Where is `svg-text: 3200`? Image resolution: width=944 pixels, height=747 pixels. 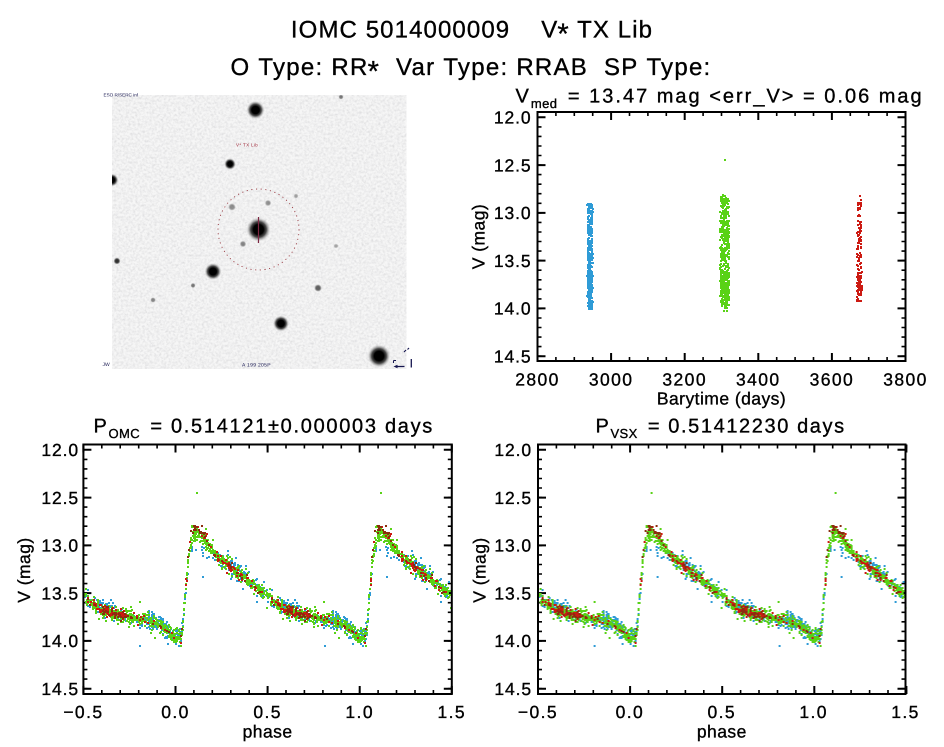
svg-text: 3200 is located at coordinates (684, 380).